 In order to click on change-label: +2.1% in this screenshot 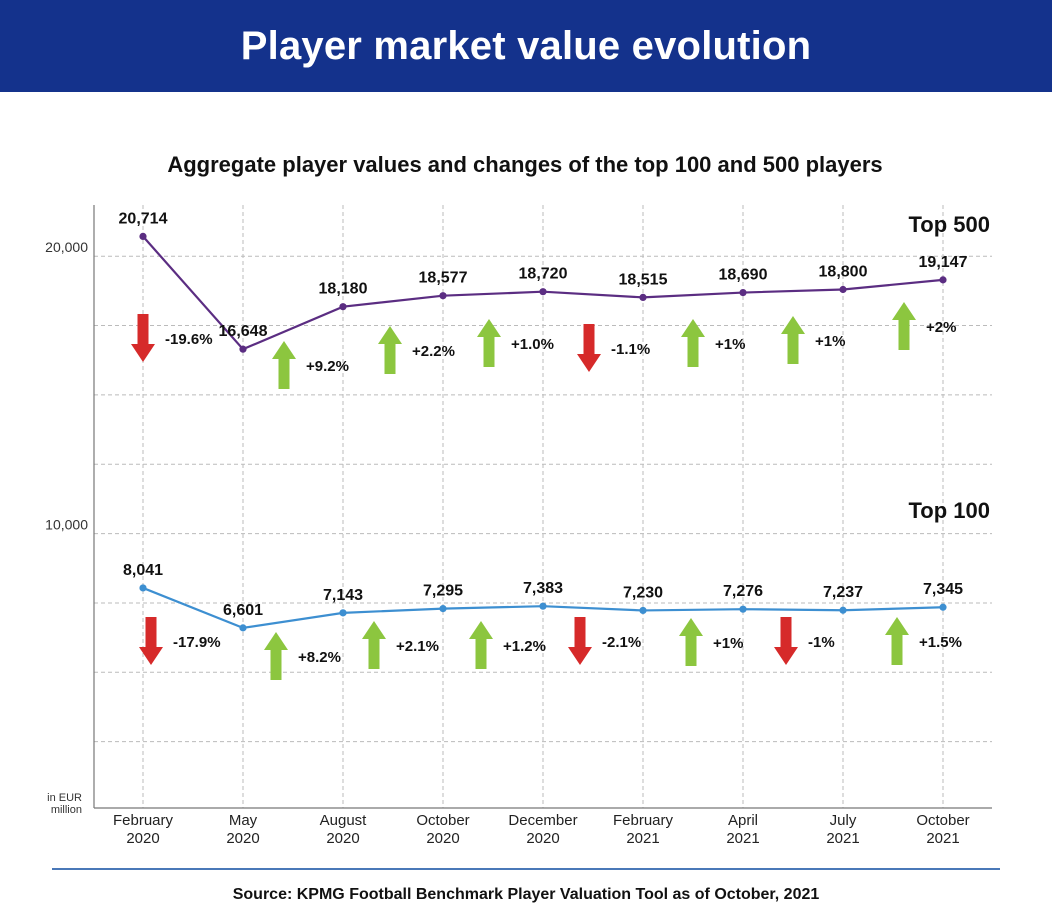, I will do `click(417, 646)`.